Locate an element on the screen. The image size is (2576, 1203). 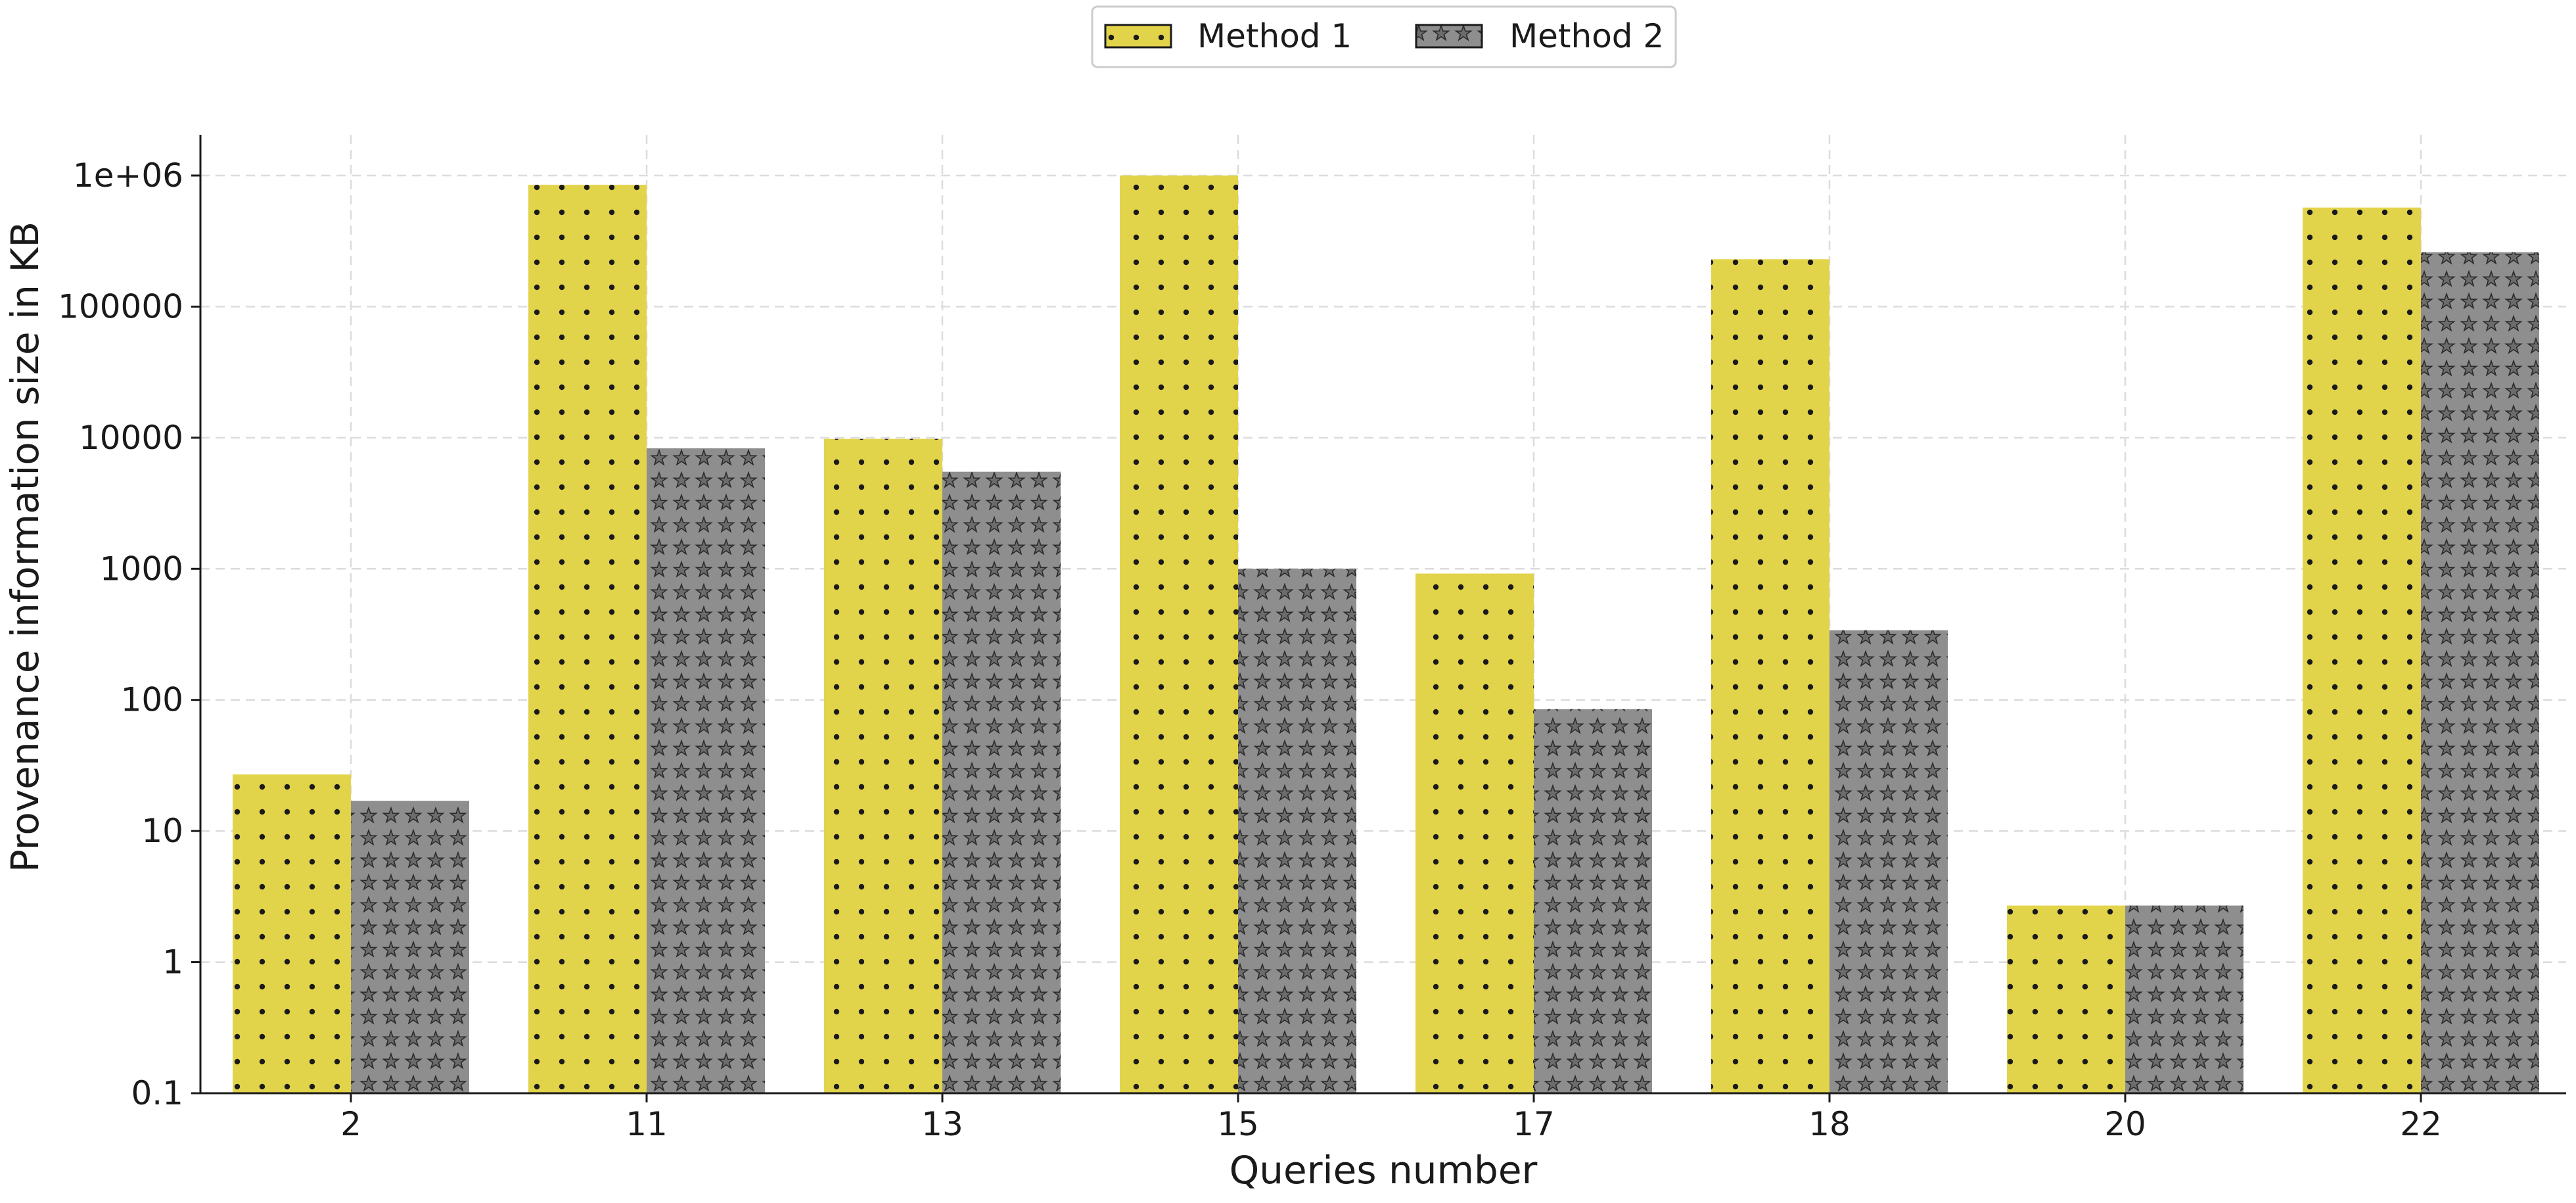
x-tick-label: 18 is located at coordinates (1830, 1124).